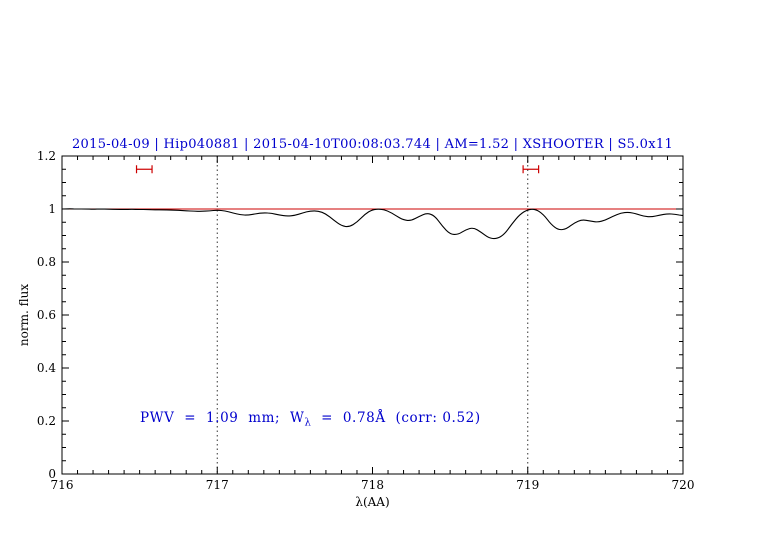 The height and width of the screenshot is (542, 782). What do you see at coordinates (372, 502) in the screenshot?
I see `x-axis-label: λ(AA)` at bounding box center [372, 502].